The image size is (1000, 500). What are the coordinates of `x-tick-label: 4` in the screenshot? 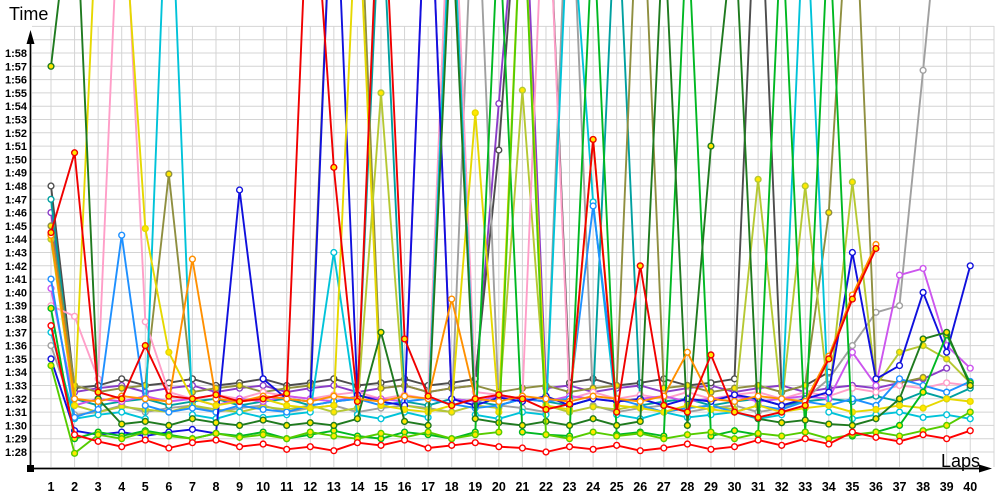 It's located at (121, 487).